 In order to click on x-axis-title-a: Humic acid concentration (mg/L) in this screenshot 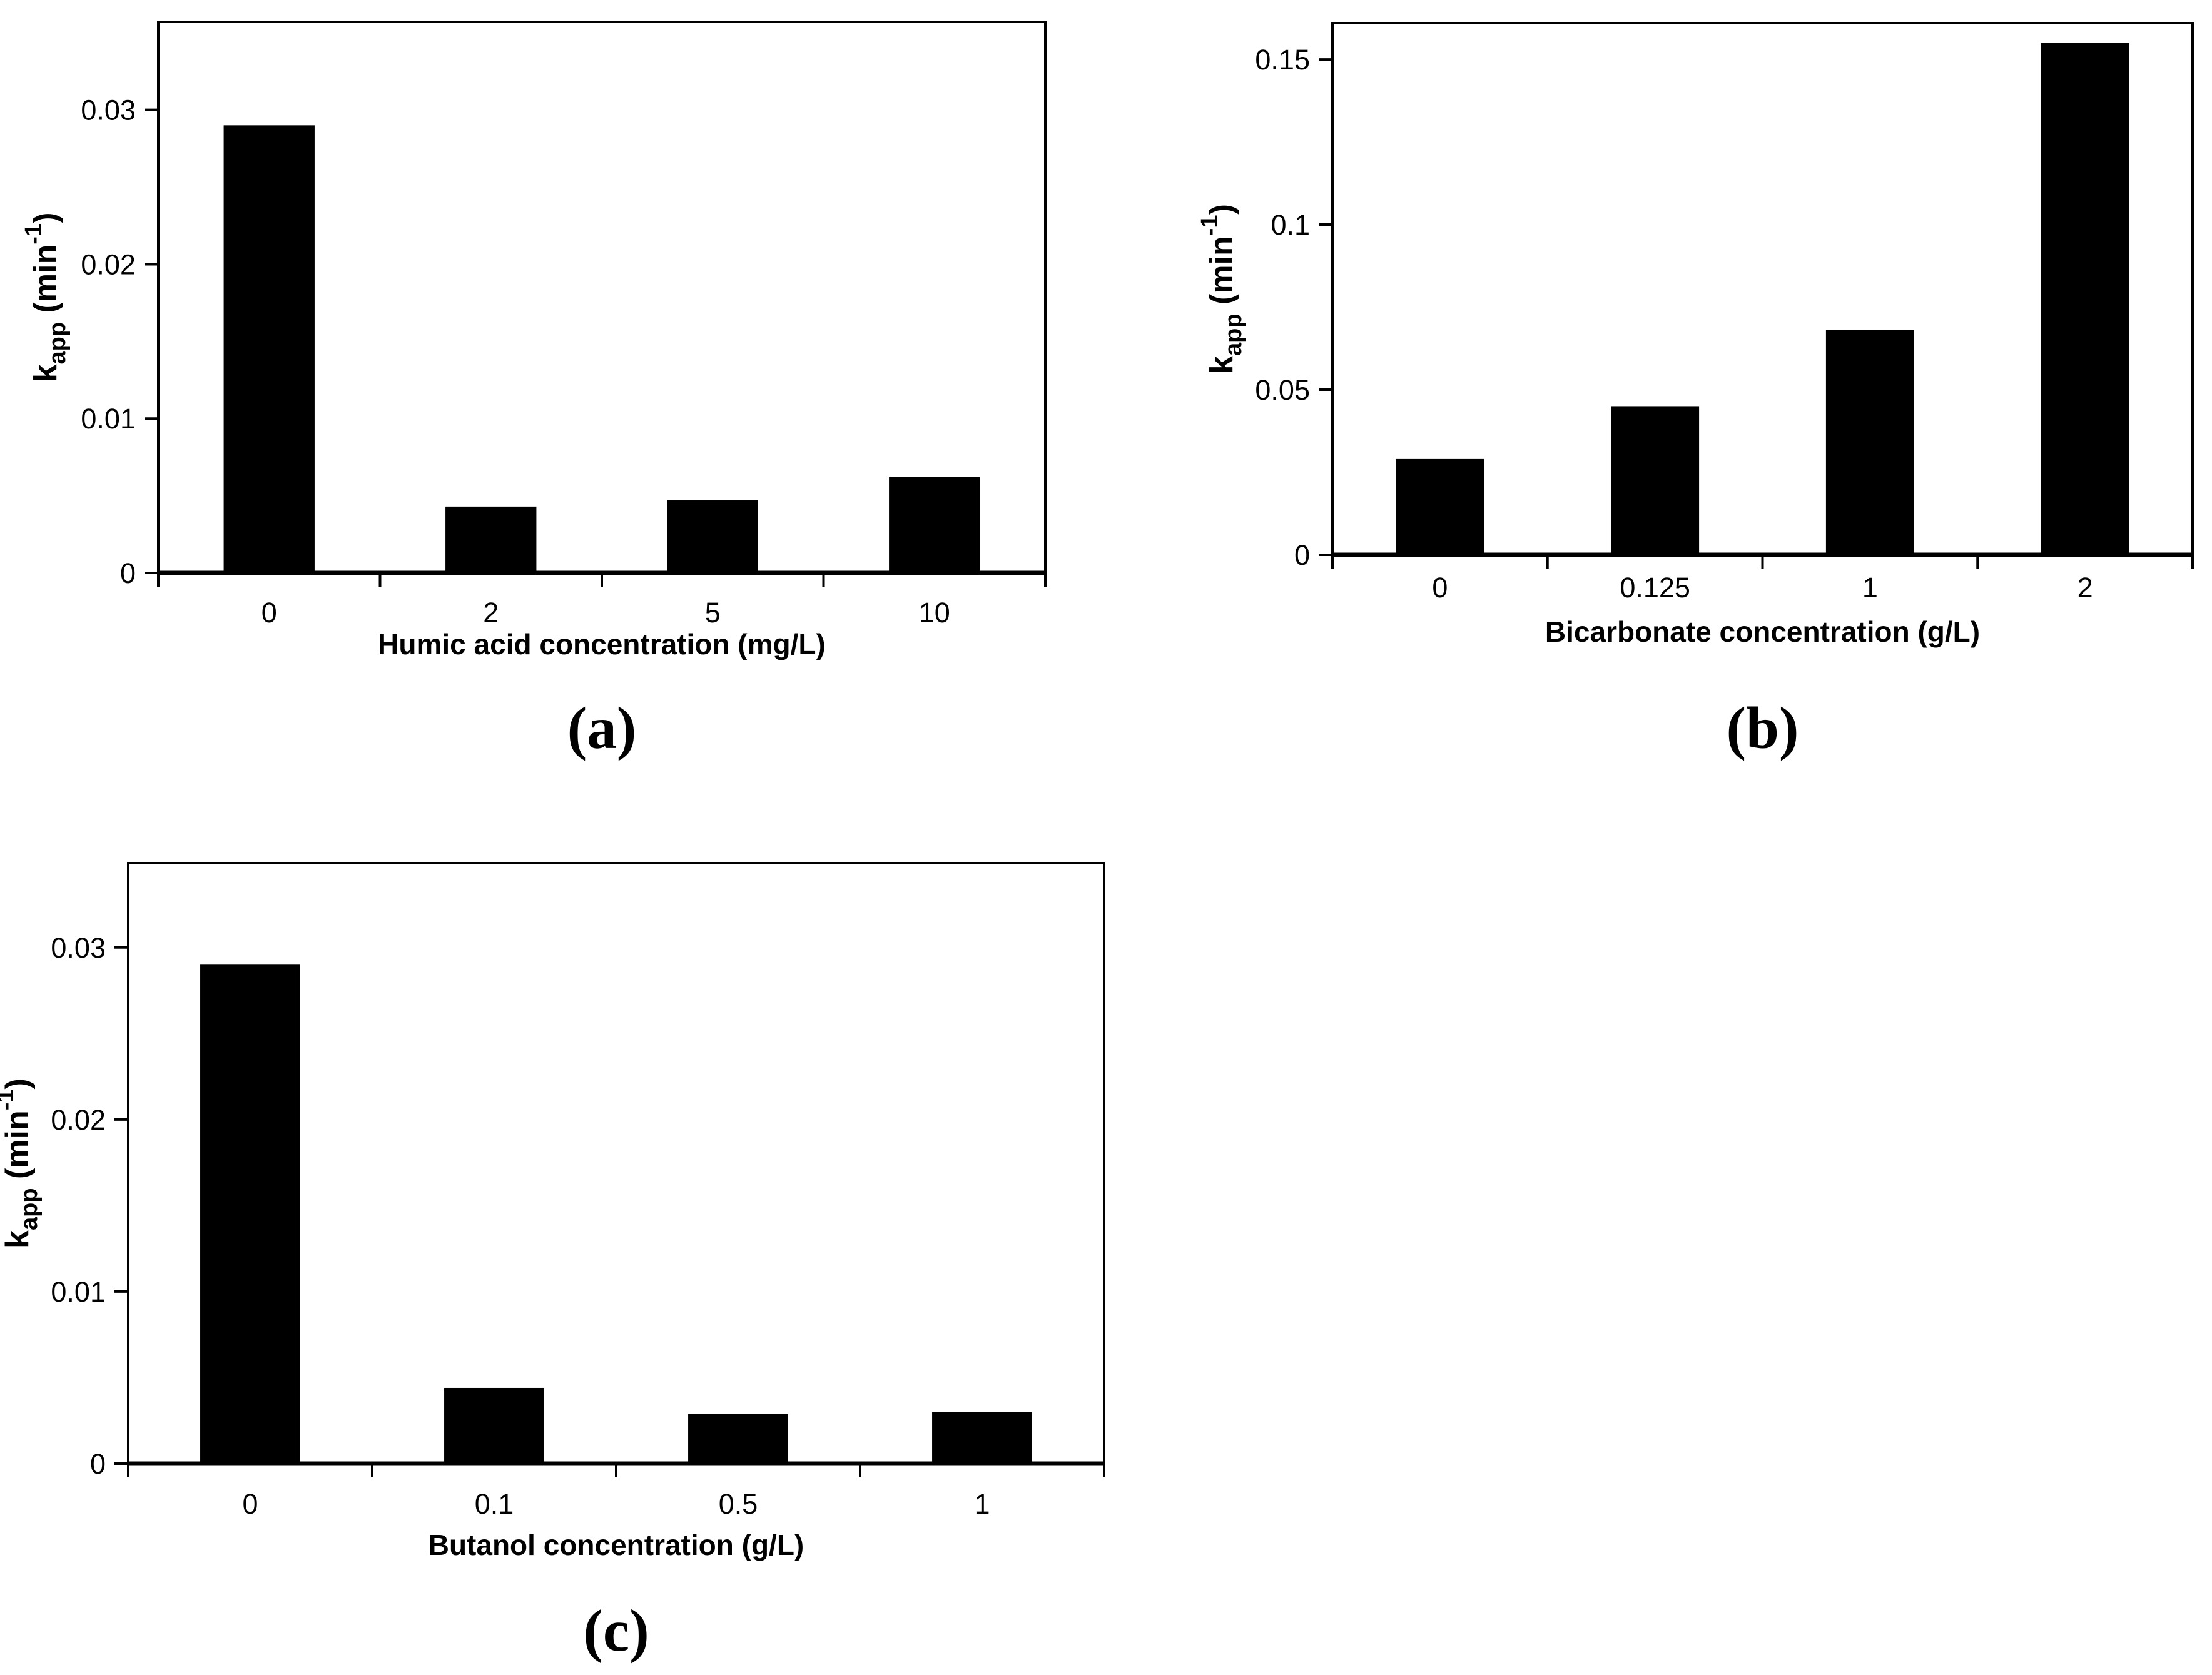, I will do `click(602, 644)`.